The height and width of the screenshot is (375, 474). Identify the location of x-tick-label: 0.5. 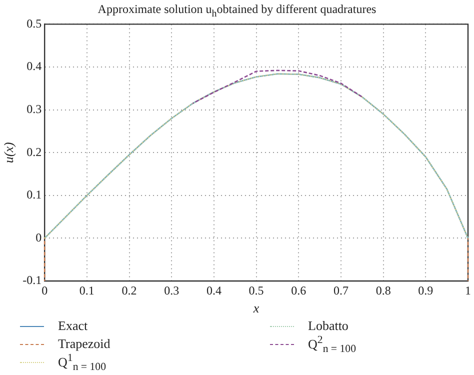
(256, 290).